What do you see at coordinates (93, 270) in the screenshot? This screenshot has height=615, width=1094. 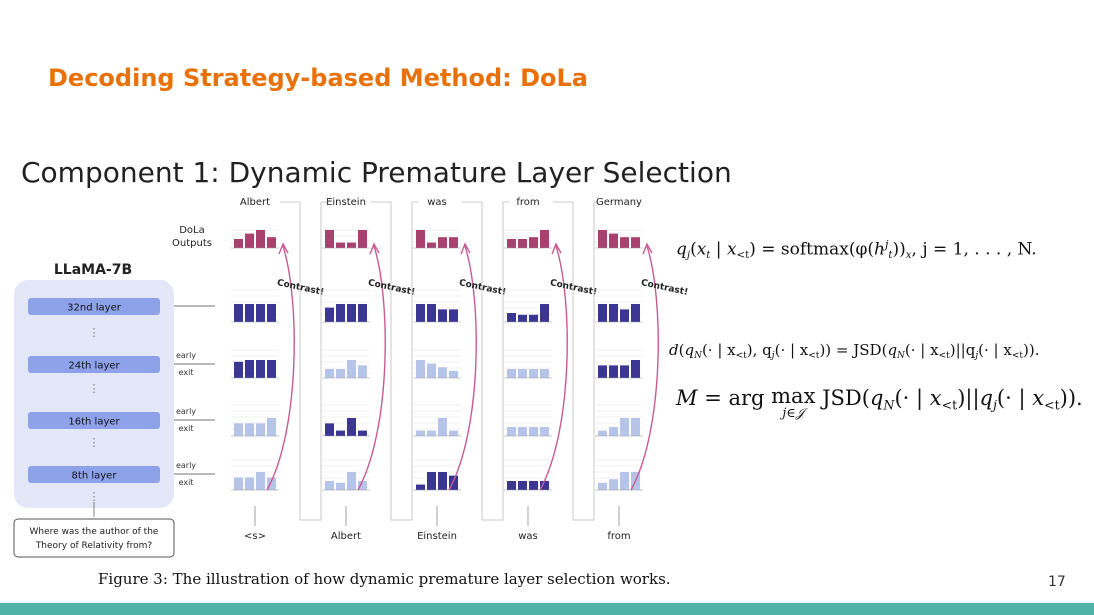 I see `model-label: LLaMA-7B` at bounding box center [93, 270].